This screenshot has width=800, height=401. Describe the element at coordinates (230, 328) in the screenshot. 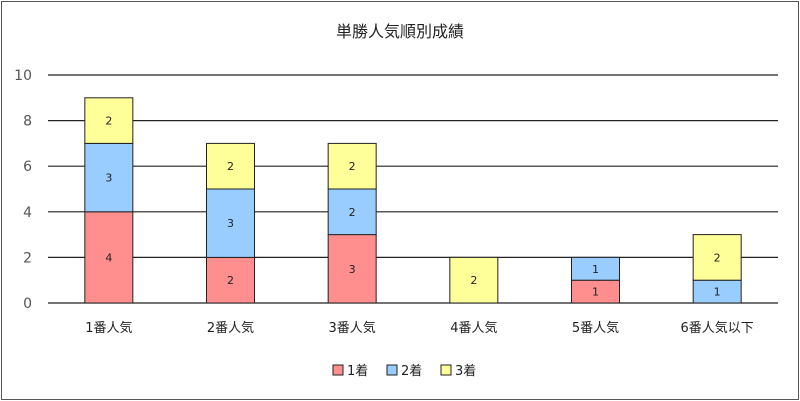

I see `x-tick-label: 2番人気` at that location.